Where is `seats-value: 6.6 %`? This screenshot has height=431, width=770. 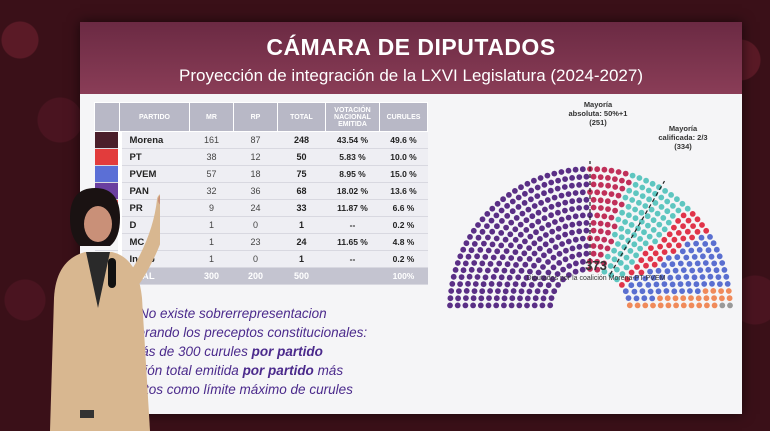 seats-value: 6.6 % is located at coordinates (403, 208).